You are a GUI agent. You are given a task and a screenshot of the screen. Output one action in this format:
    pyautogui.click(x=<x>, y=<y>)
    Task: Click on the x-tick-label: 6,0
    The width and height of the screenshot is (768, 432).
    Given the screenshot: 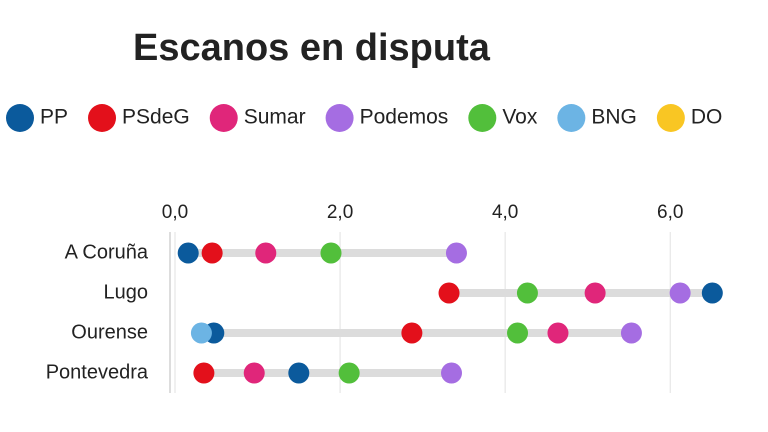 What is the action you would take?
    pyautogui.click(x=670, y=212)
    